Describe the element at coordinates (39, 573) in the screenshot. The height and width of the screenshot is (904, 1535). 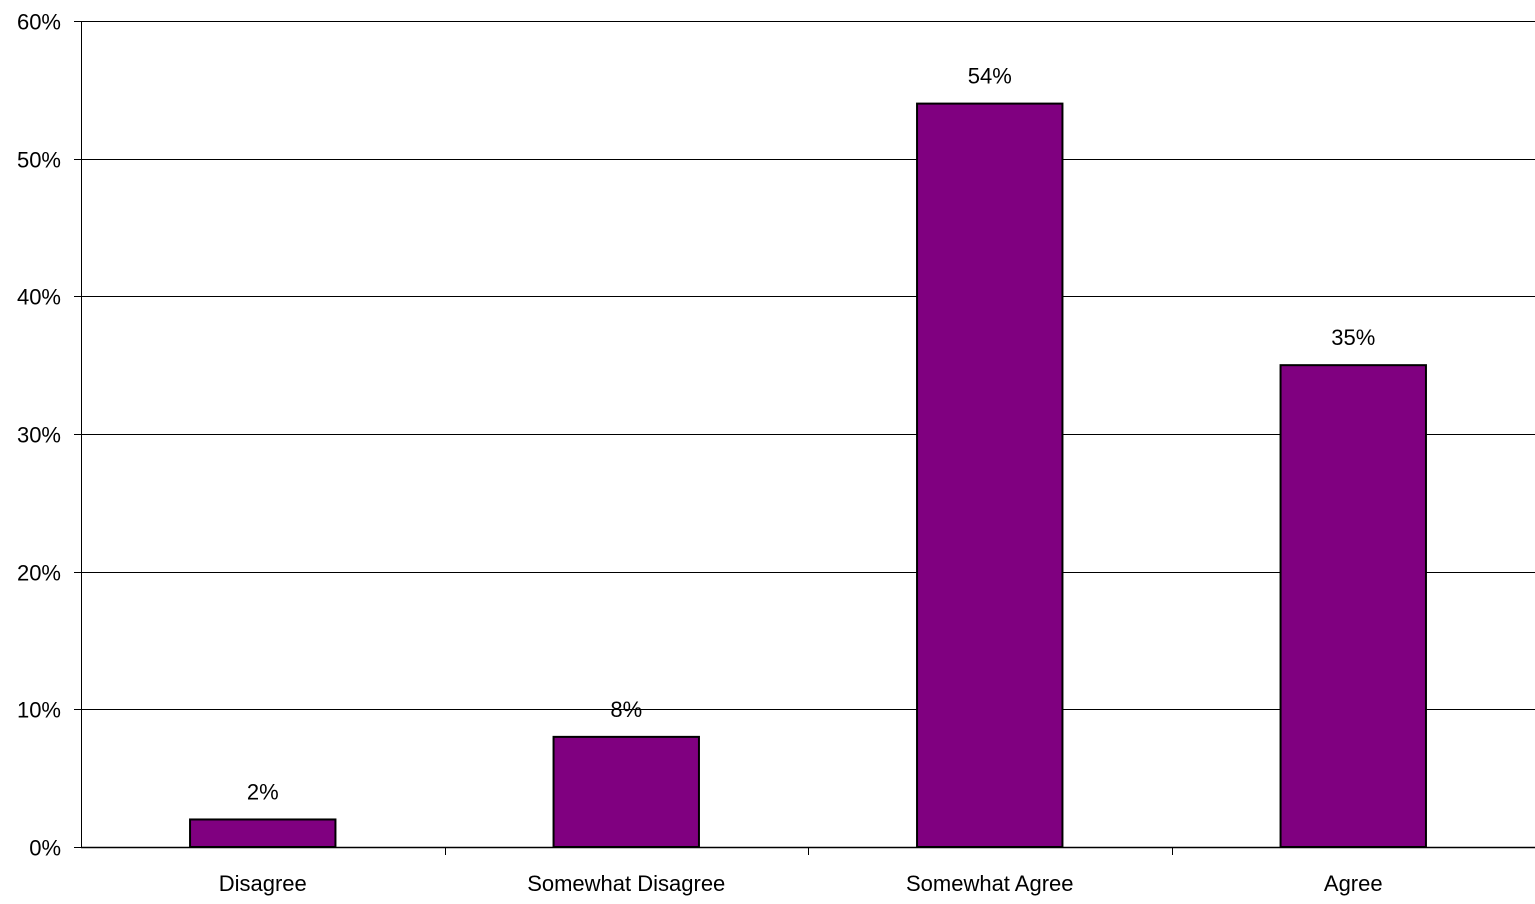
I see `y-tick-label: 20%` at that location.